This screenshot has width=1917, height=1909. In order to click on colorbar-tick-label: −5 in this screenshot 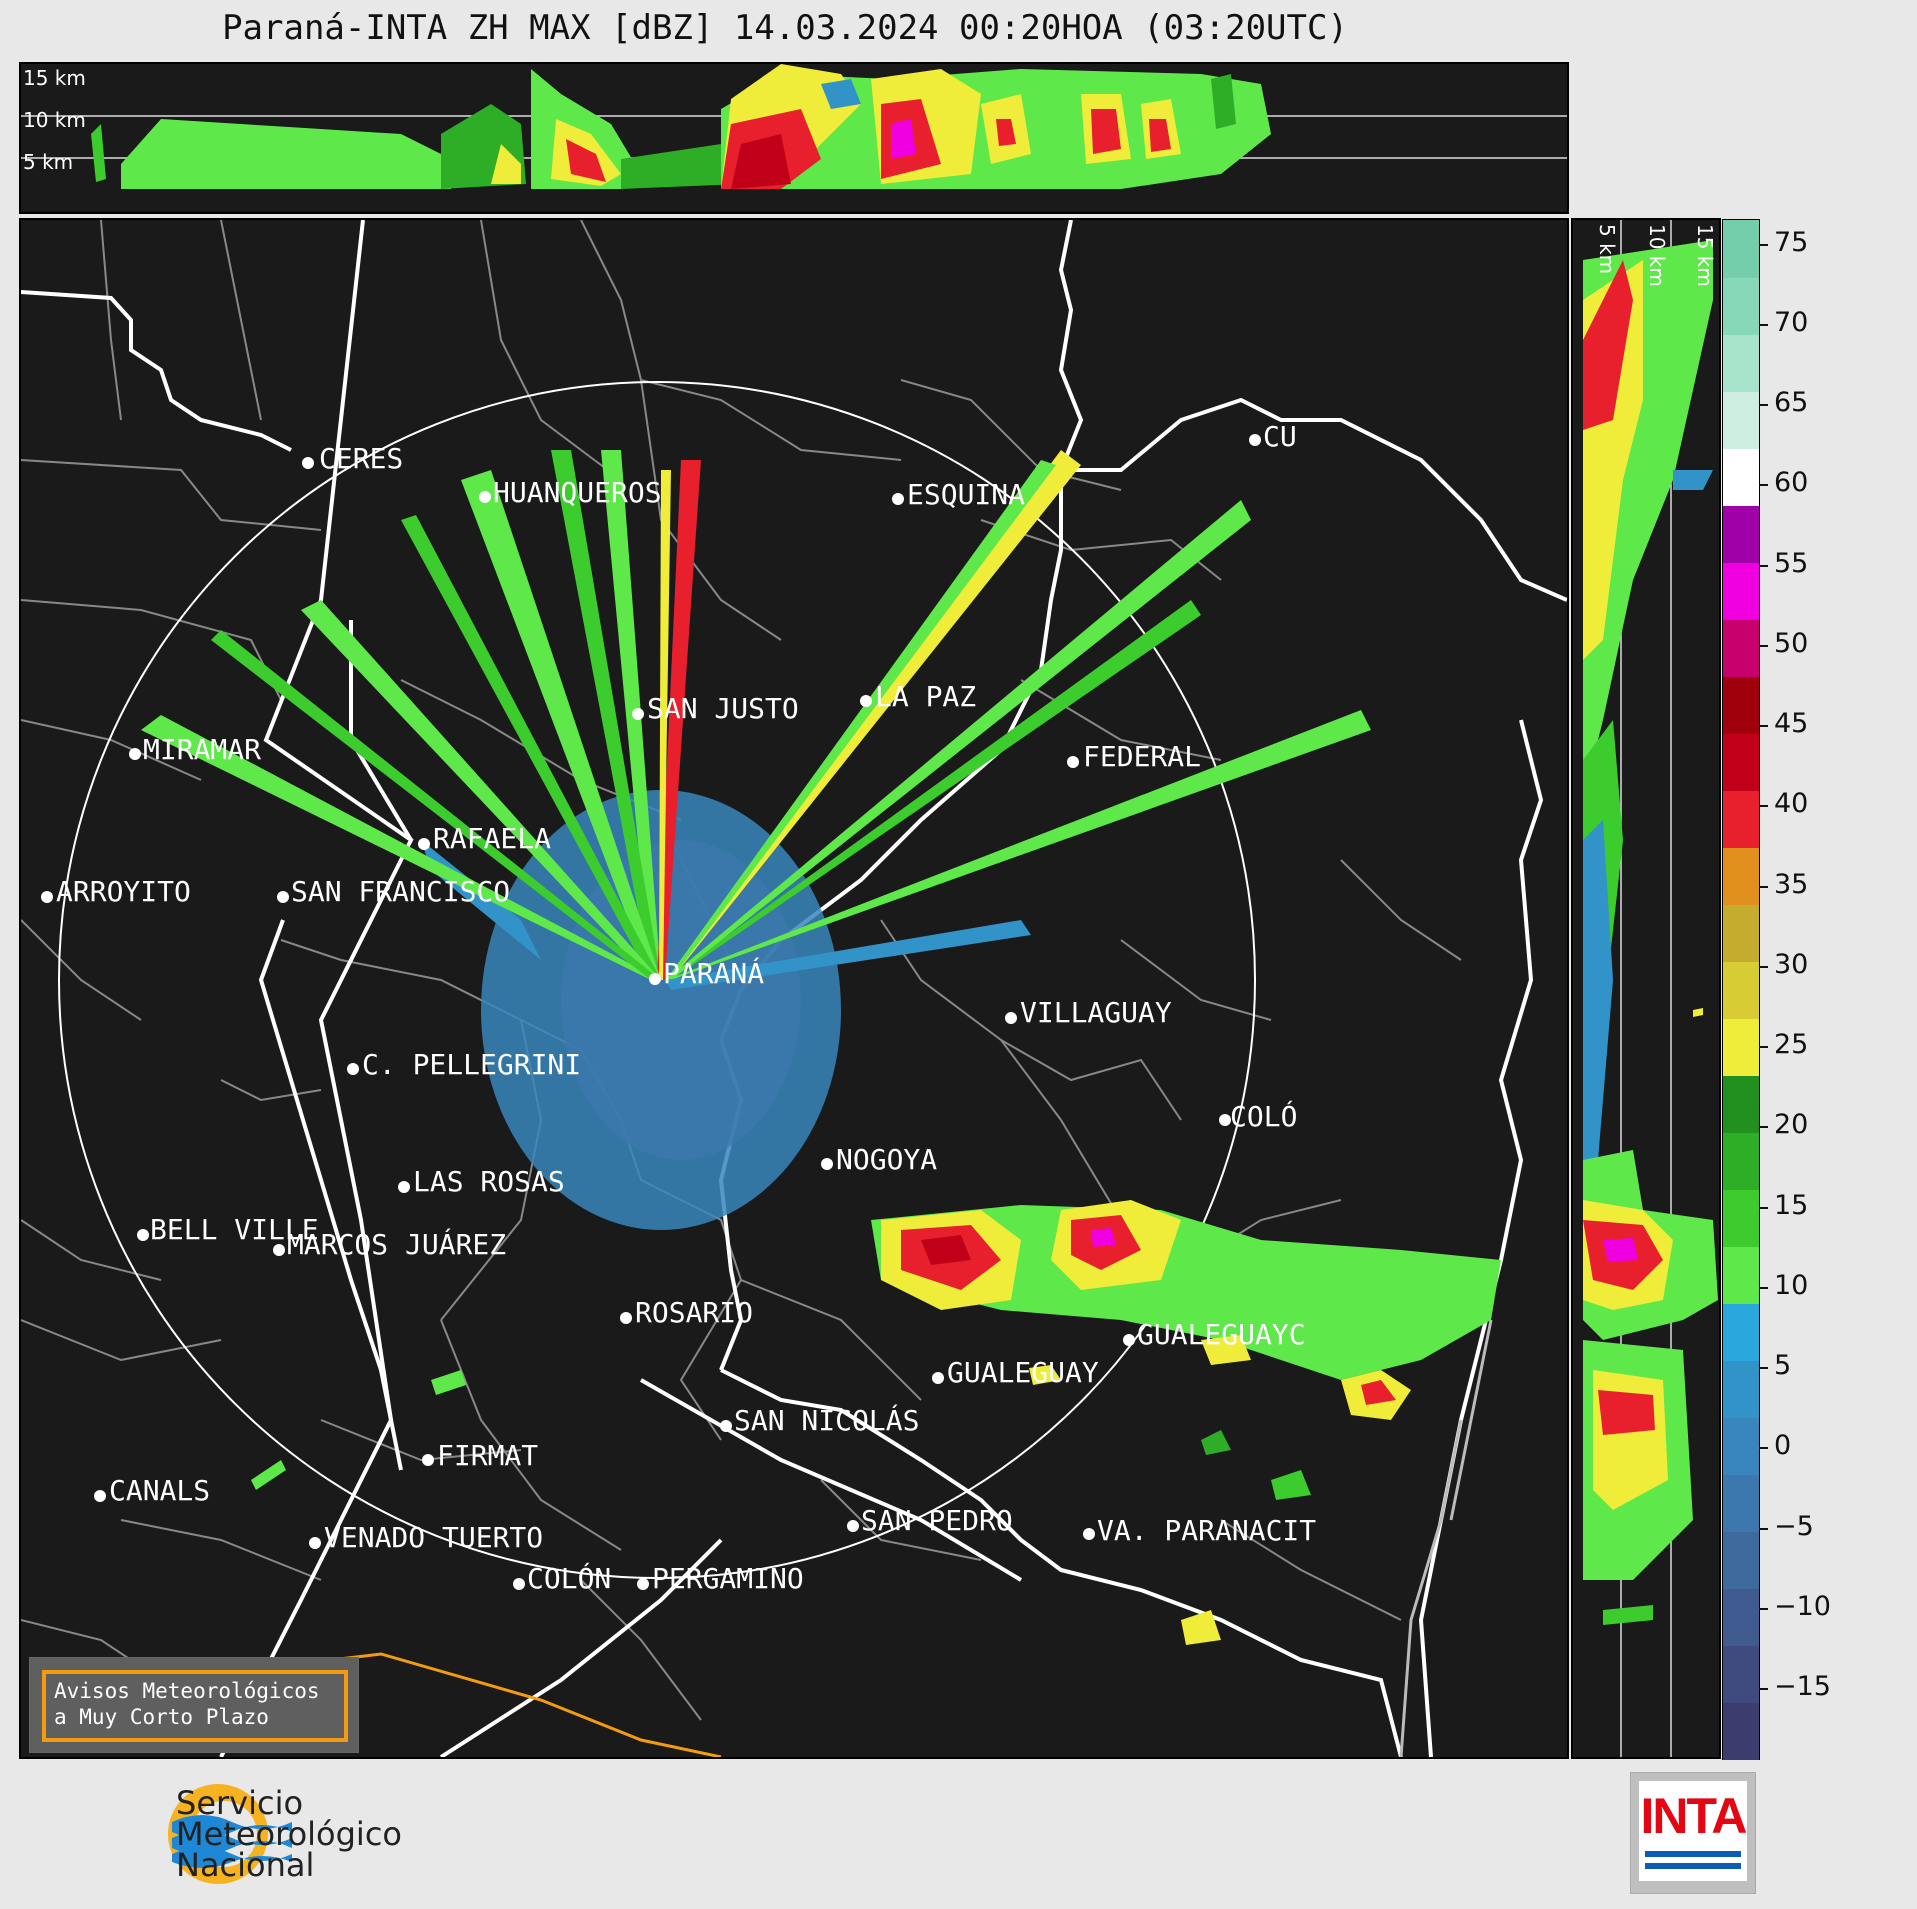, I will do `click(1794, 1526)`.